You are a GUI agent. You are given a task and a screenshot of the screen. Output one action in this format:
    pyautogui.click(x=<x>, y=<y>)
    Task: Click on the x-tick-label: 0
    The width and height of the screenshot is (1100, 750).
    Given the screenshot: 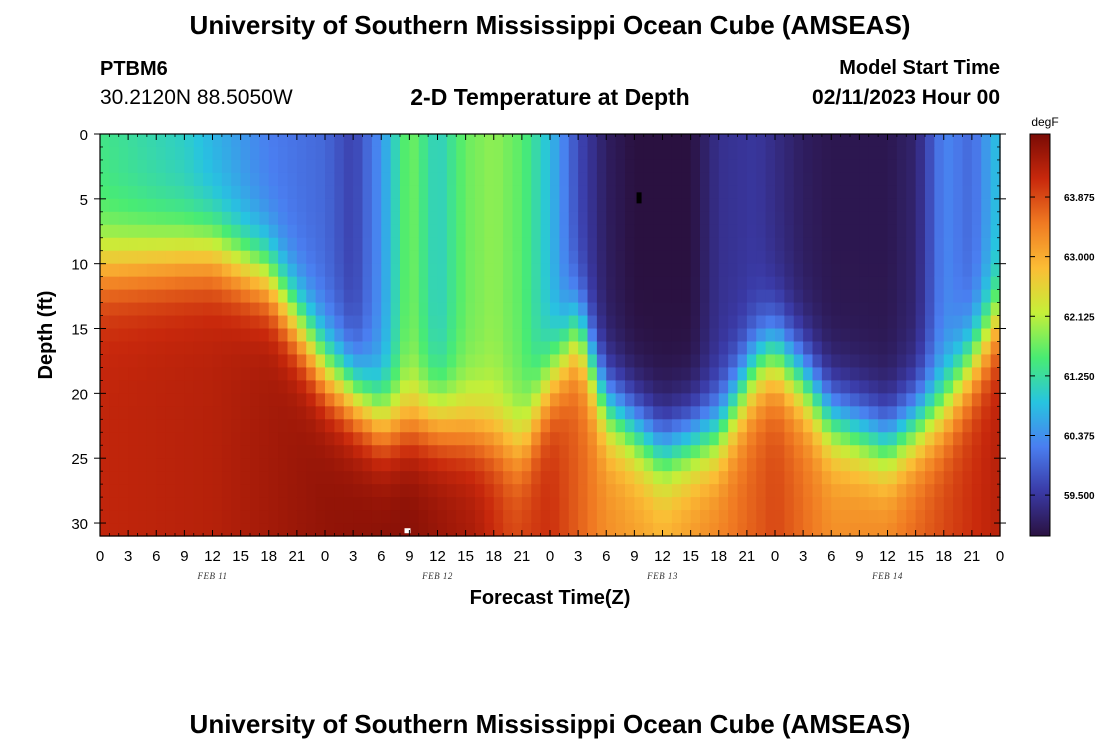 What is the action you would take?
    pyautogui.click(x=1000, y=556)
    